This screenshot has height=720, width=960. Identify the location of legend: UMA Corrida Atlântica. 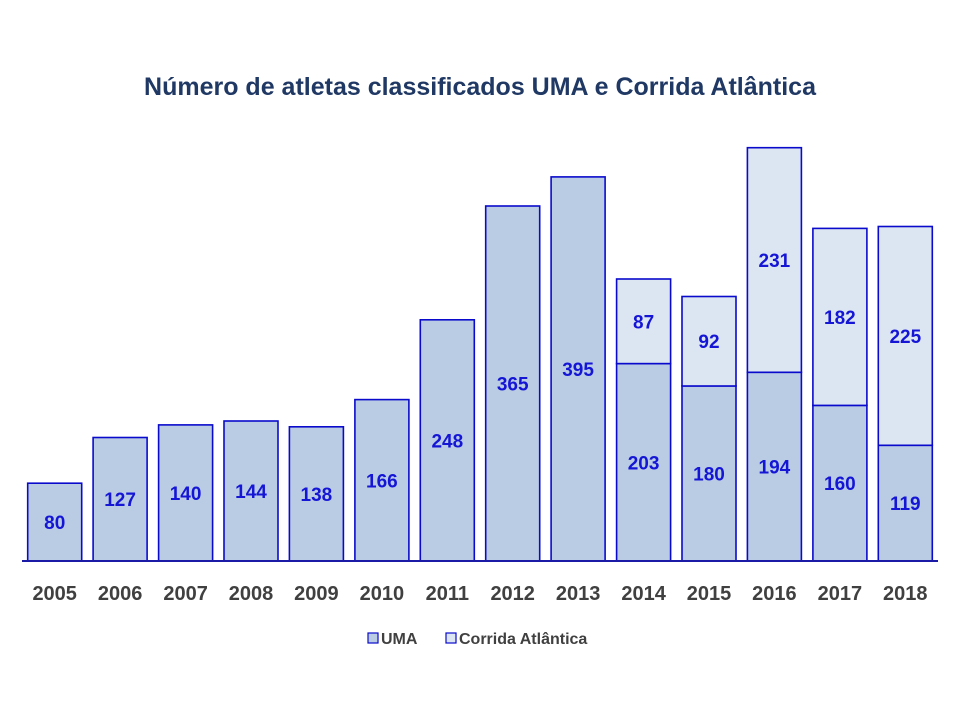
(477, 639).